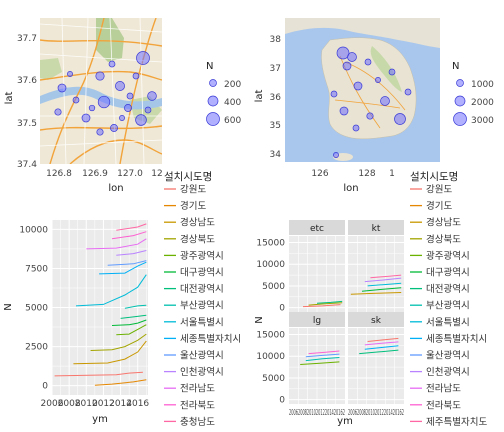  I want to click on province-legend-right-label: 인천광역시, so click(448, 372).